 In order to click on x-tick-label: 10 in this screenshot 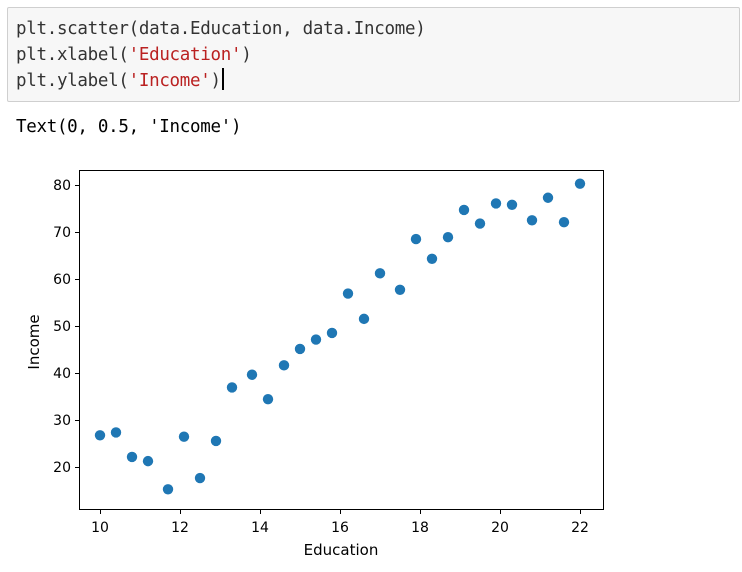, I will do `click(100, 528)`.